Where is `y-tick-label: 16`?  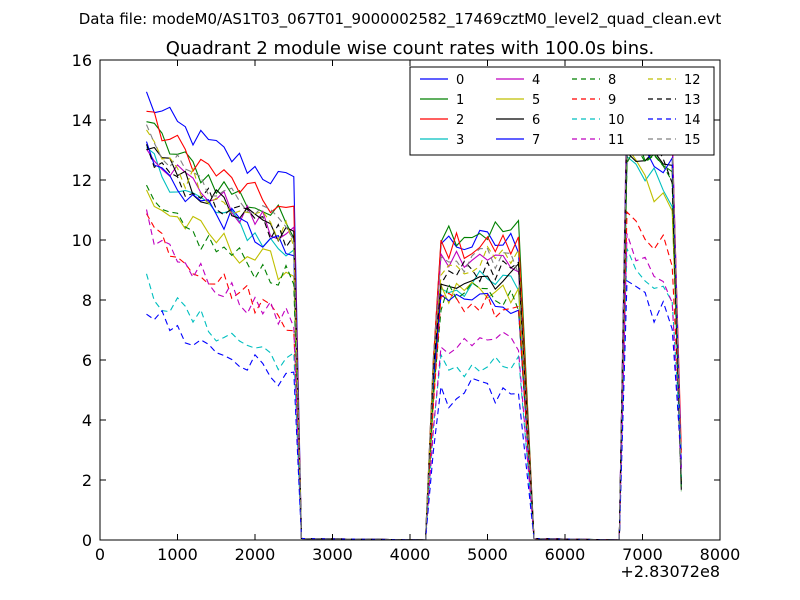 y-tick-label: 16 is located at coordinates (82, 60).